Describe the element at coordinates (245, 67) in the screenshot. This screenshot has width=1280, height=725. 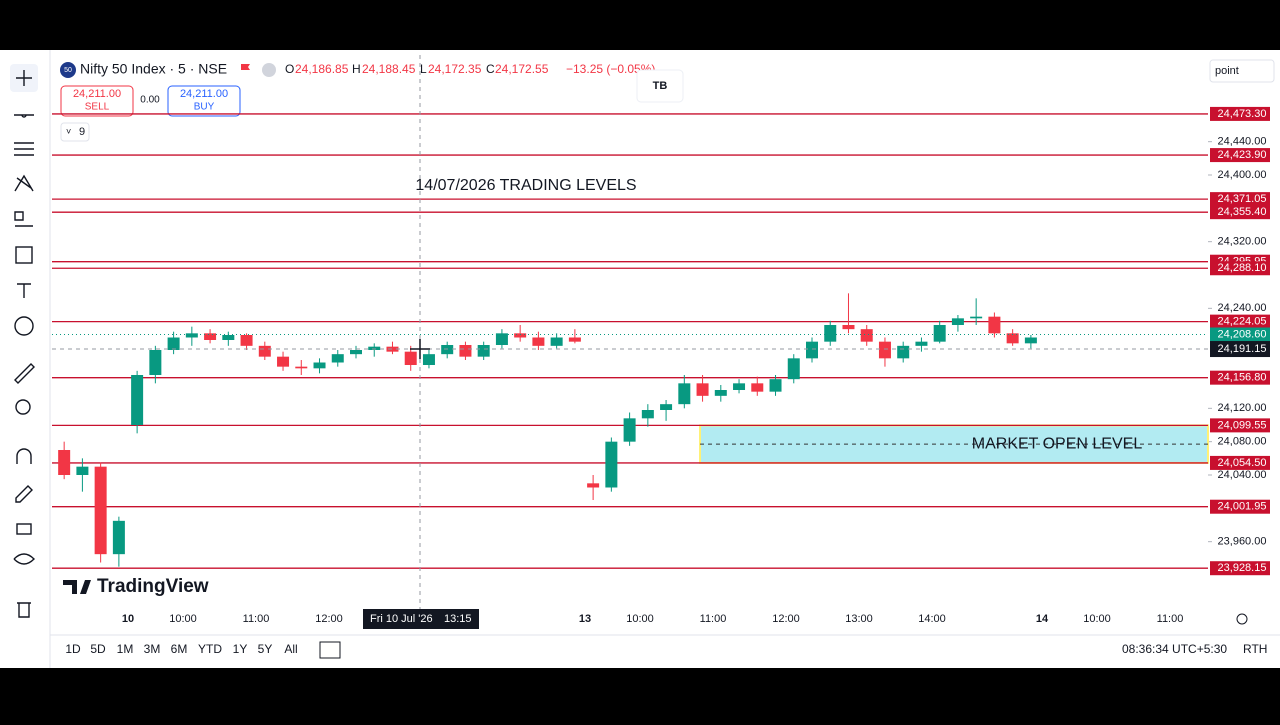
I see `flag` at that location.